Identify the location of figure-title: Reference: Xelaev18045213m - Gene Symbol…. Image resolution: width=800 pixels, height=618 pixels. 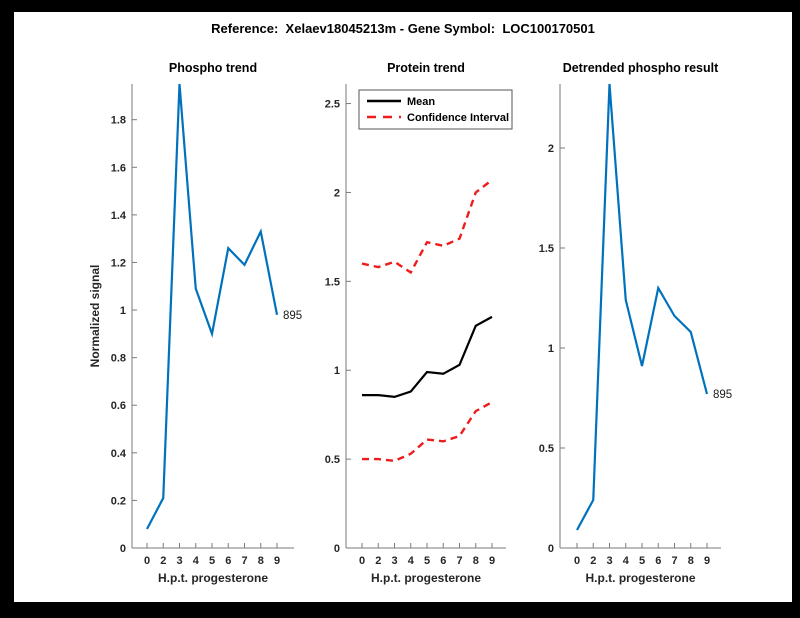
(403, 28).